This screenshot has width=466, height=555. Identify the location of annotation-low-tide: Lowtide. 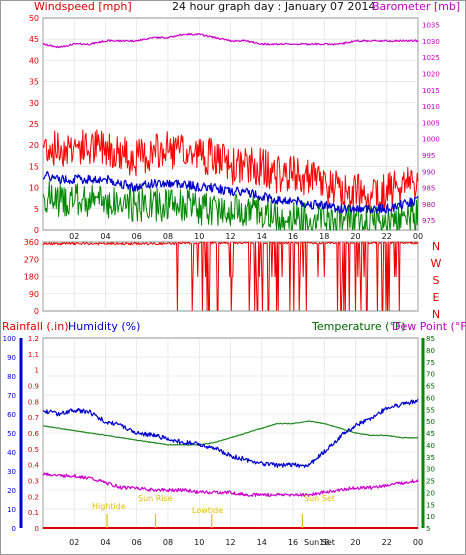
(207, 510).